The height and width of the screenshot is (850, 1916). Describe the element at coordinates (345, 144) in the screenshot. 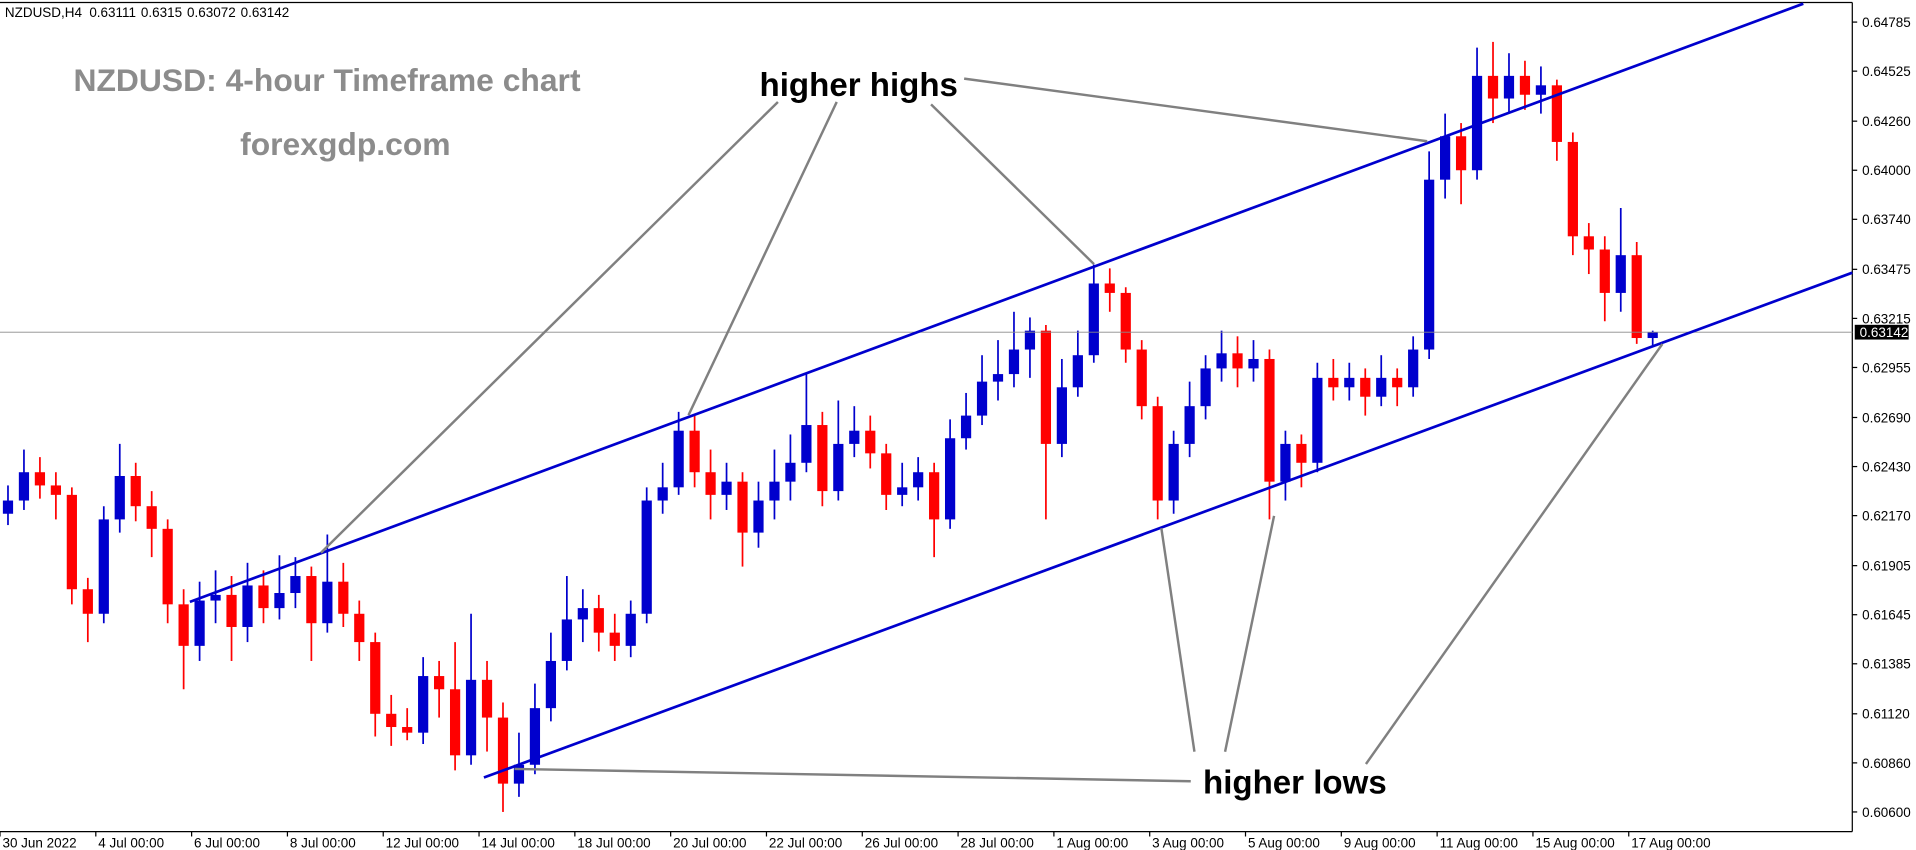

I see `chart-subtitle: forexgdp.com` at that location.